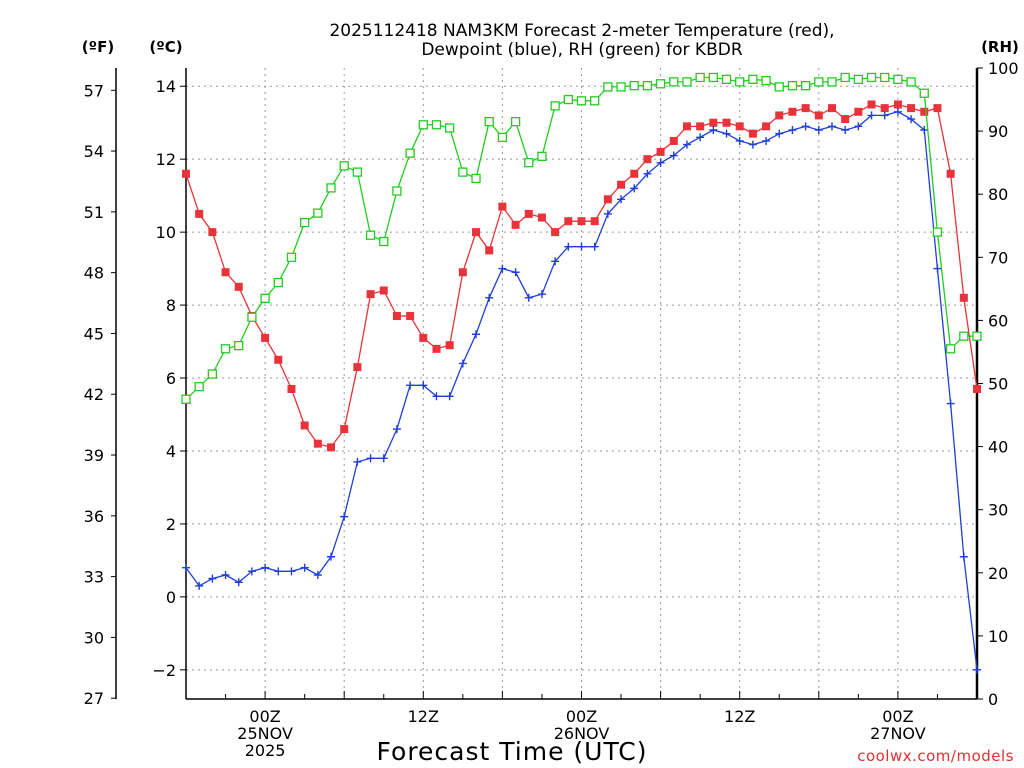 This screenshot has width=1024, height=768. Describe the element at coordinates (998, 131) in the screenshot. I see `rh-tick-label: 90` at that location.